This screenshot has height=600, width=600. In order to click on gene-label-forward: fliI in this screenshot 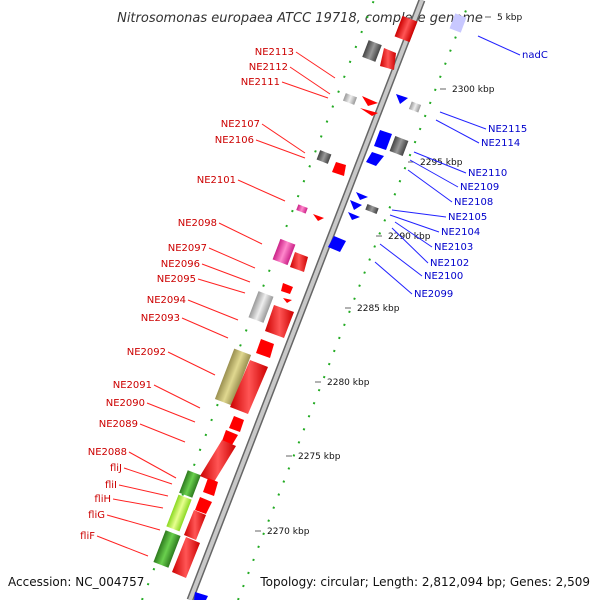, I will do `click(111, 485)`.